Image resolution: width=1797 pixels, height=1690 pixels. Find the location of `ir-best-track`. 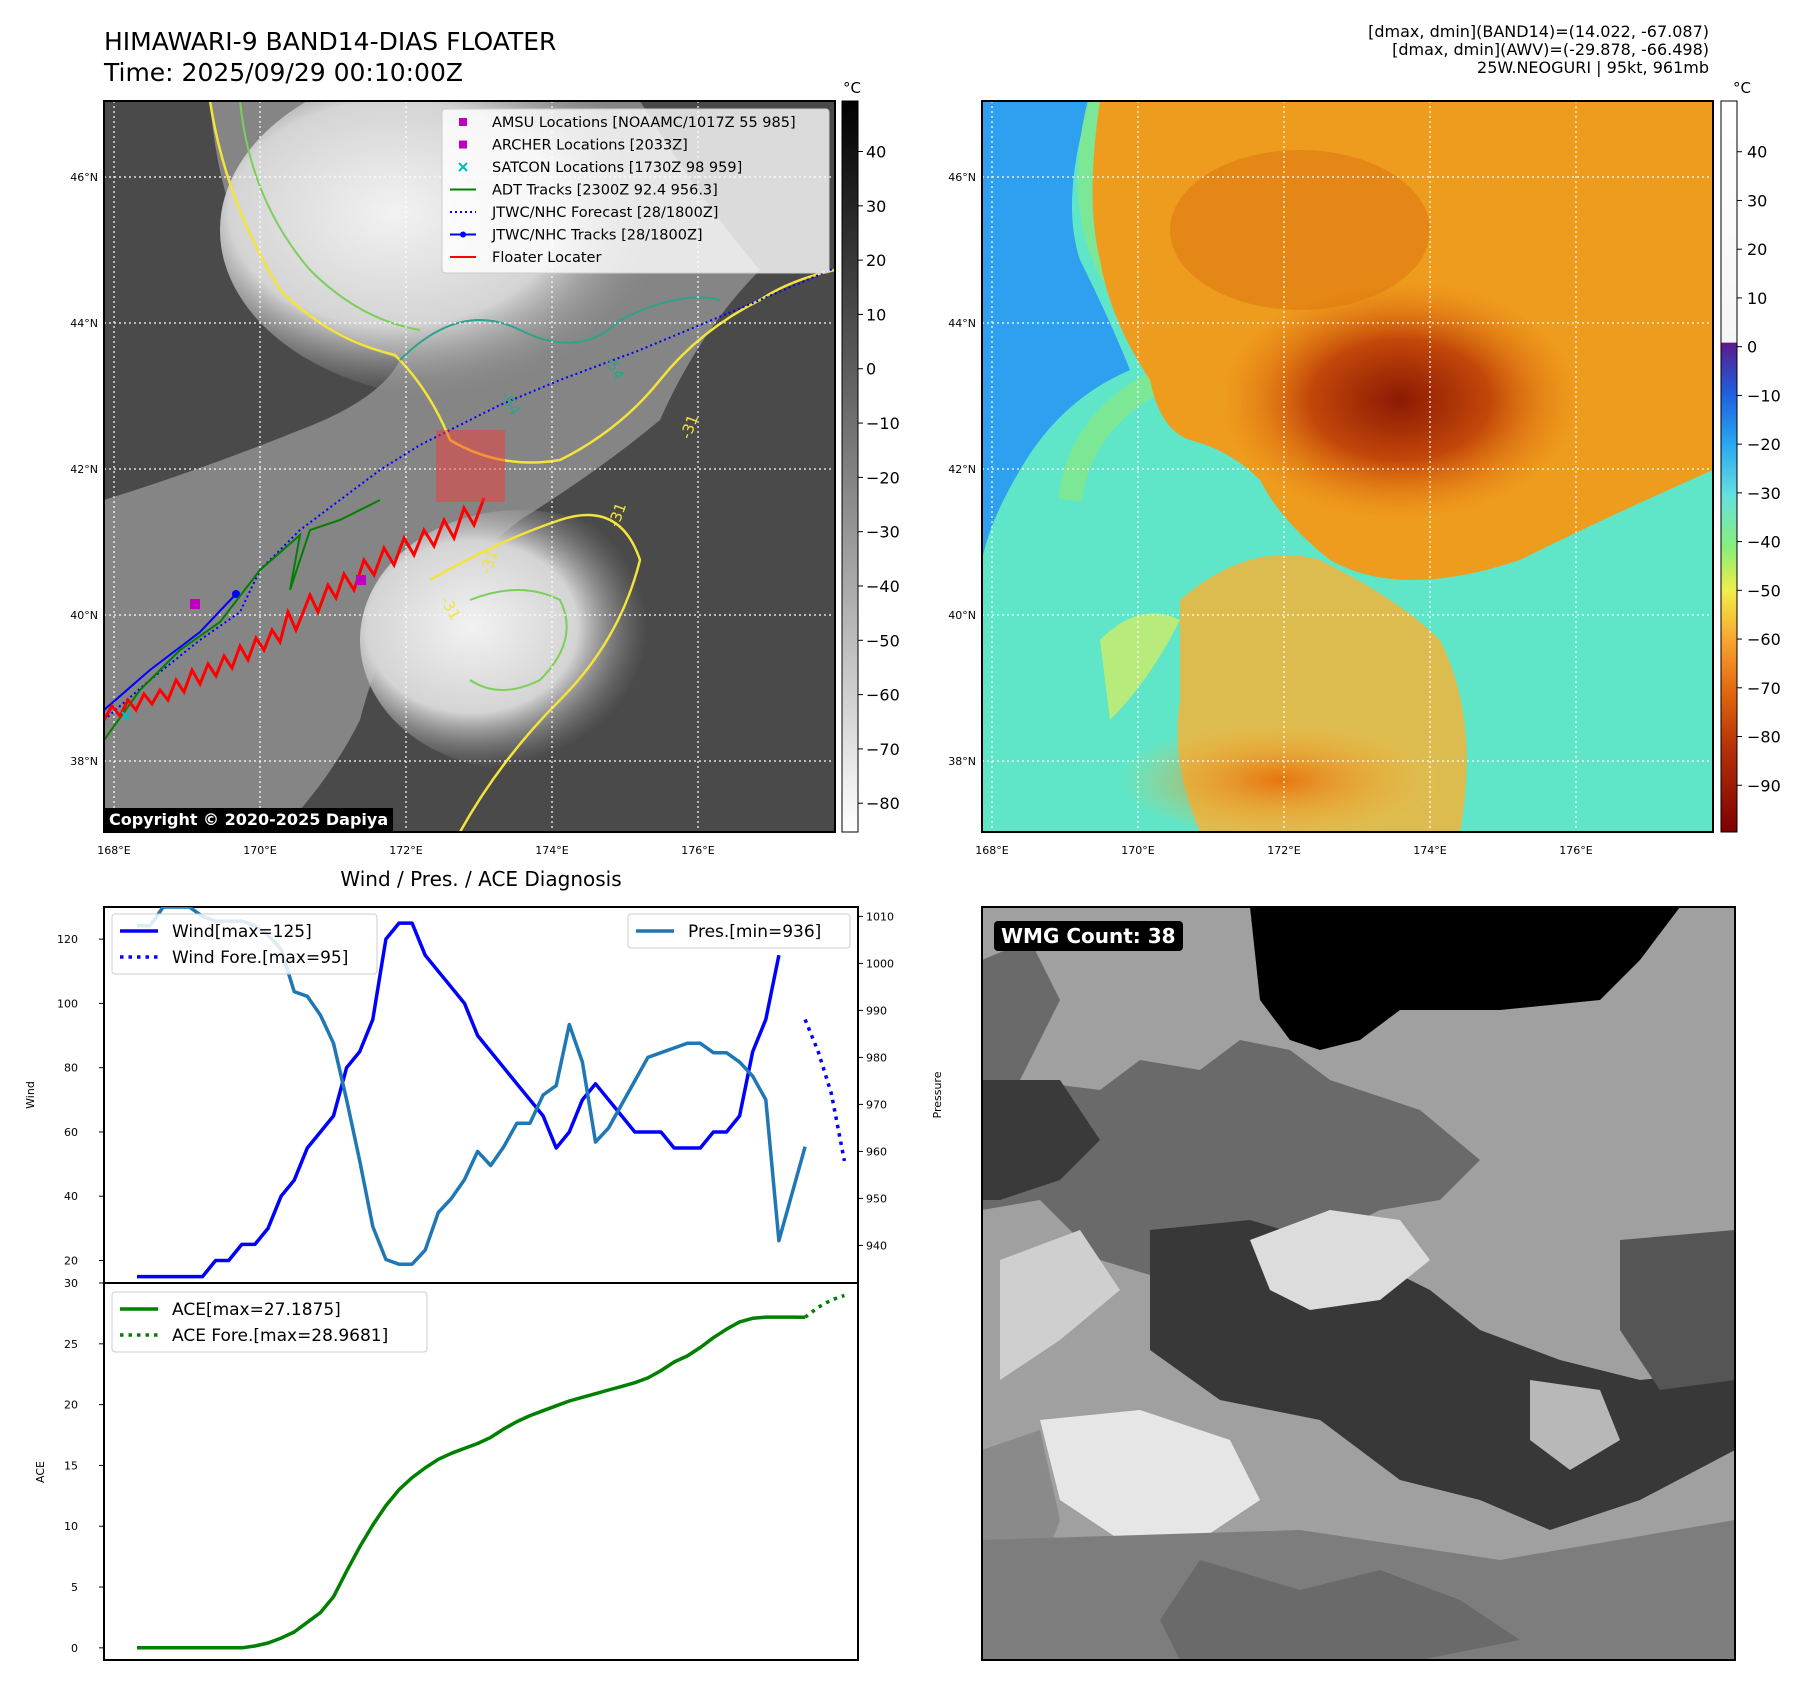

ir-best-track is located at coordinates (170, 652).